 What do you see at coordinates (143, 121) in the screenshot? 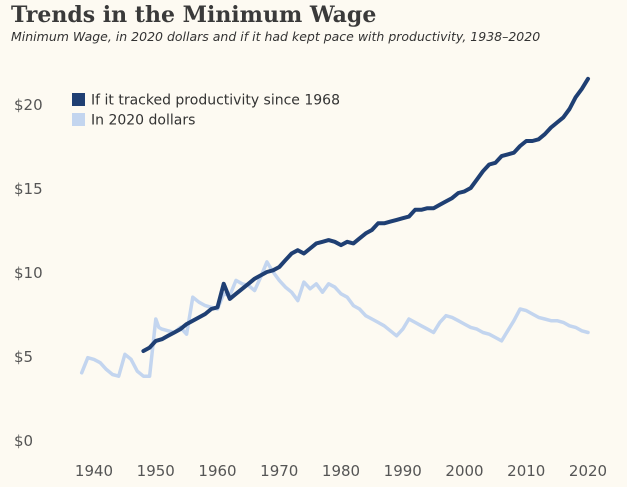
I see `legend-label: In 2020 dollars` at bounding box center [143, 121].